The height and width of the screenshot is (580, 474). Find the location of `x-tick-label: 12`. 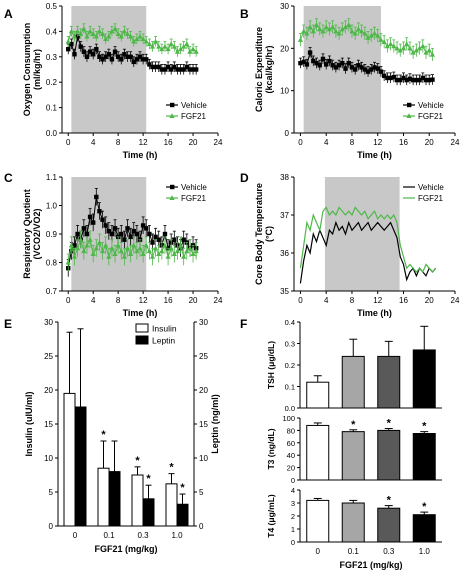

x-tick-label: 12 is located at coordinates (377, 300).